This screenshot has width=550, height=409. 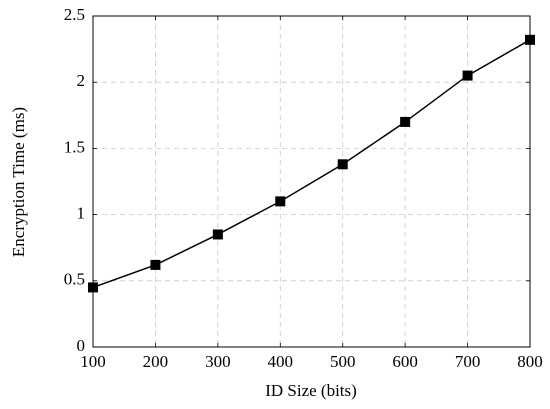 I want to click on x-tick-label: 100, so click(x=93, y=361).